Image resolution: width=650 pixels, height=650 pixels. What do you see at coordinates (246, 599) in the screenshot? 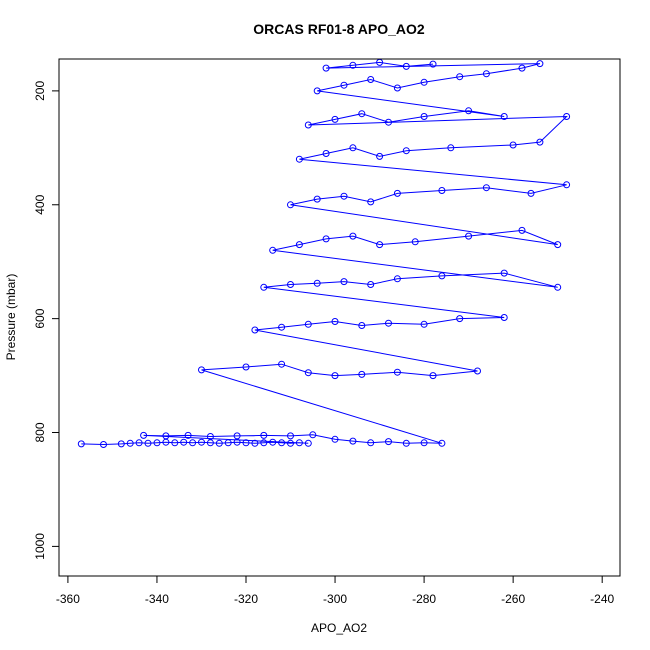
I see `x-tick-label: -320` at bounding box center [246, 599].